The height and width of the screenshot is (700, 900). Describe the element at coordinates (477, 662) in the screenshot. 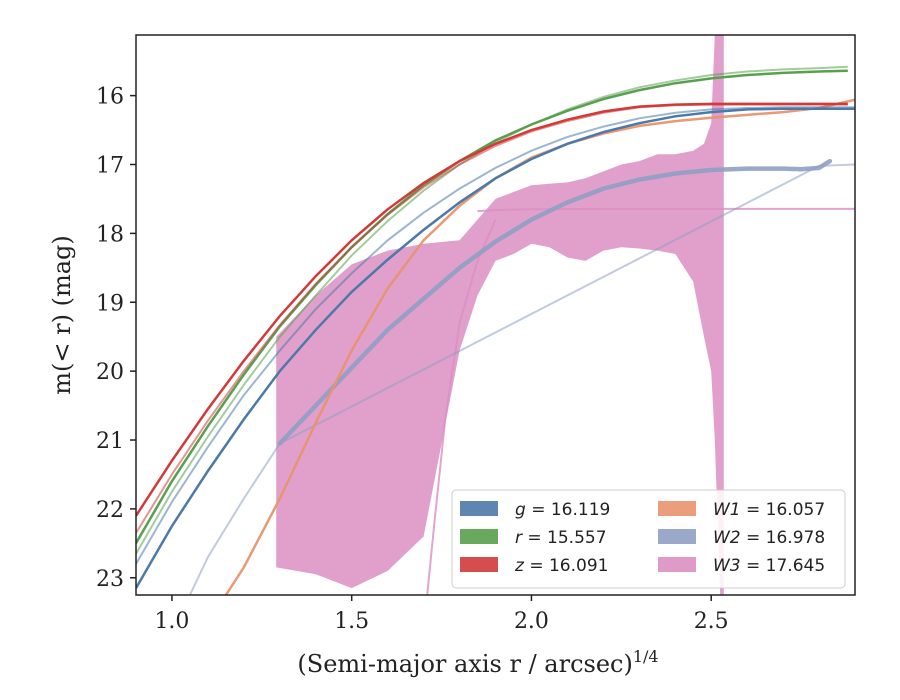

I see `x-axis-label: (Semi-major axis r / arcsec)1/4` at that location.